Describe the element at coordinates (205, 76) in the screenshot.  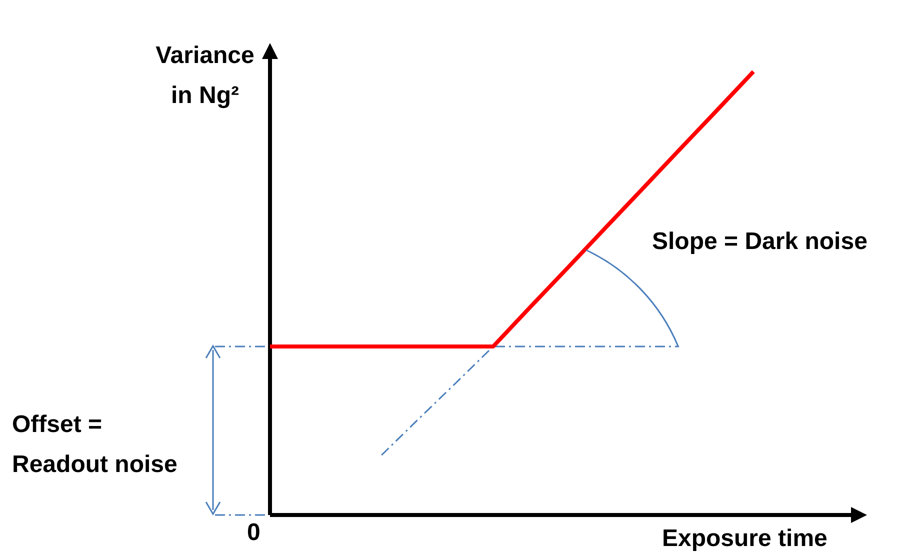
I see `y-axis-title: Variance in Ng²` at that location.